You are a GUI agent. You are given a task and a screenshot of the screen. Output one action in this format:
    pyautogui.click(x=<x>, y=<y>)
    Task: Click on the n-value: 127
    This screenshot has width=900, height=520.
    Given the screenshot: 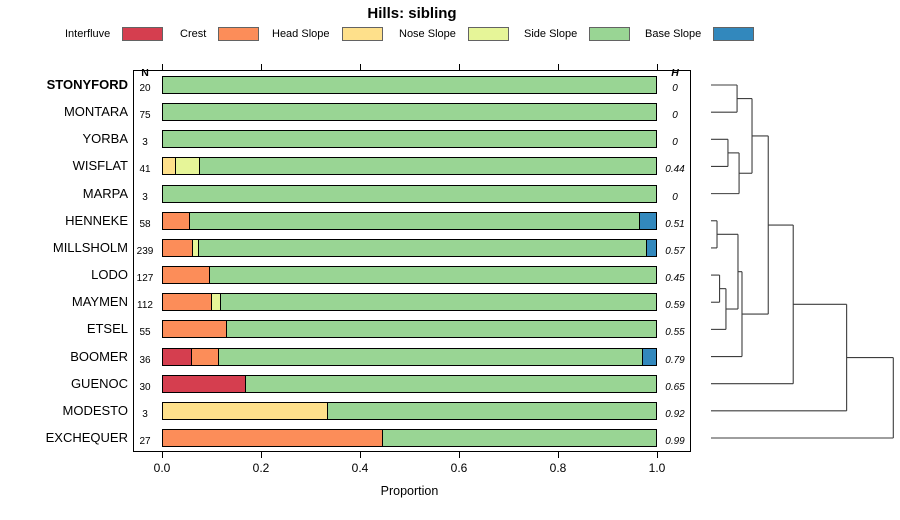 What is the action you would take?
    pyautogui.click(x=145, y=279)
    